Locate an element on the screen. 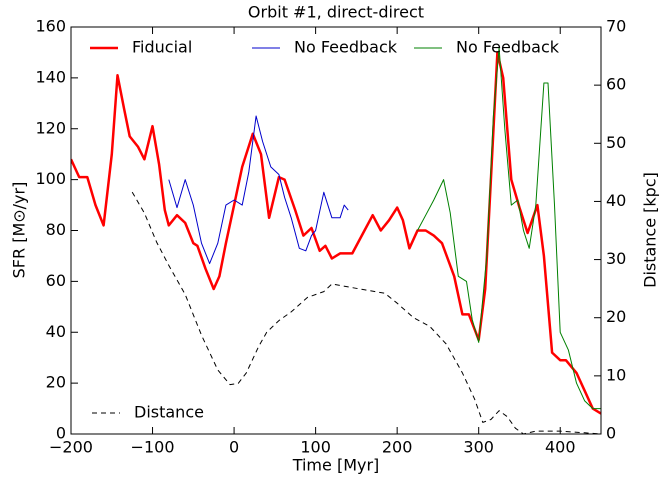 The height and width of the screenshot is (479, 667). y2-tick-label: 60 is located at coordinates (616, 84).